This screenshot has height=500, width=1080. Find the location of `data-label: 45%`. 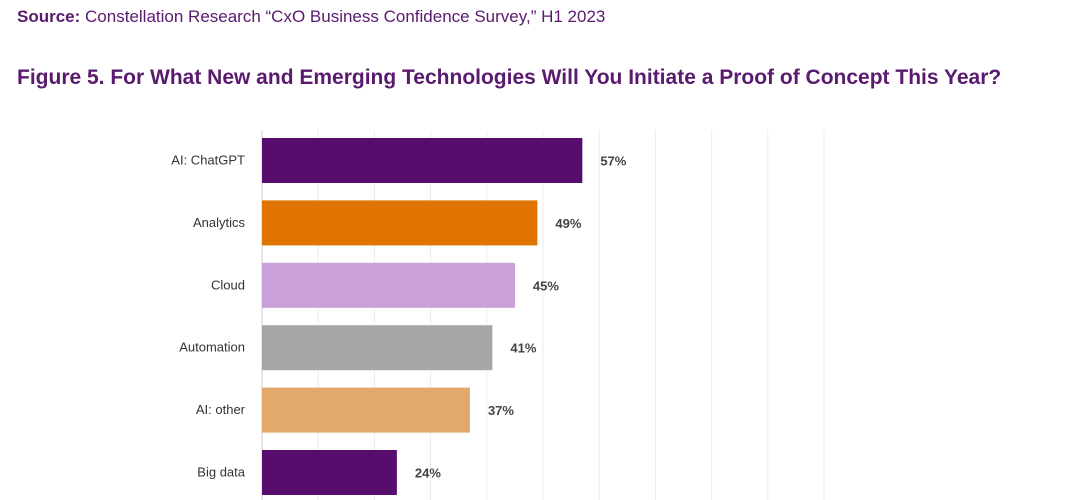

data-label: 45% is located at coordinates (546, 285).